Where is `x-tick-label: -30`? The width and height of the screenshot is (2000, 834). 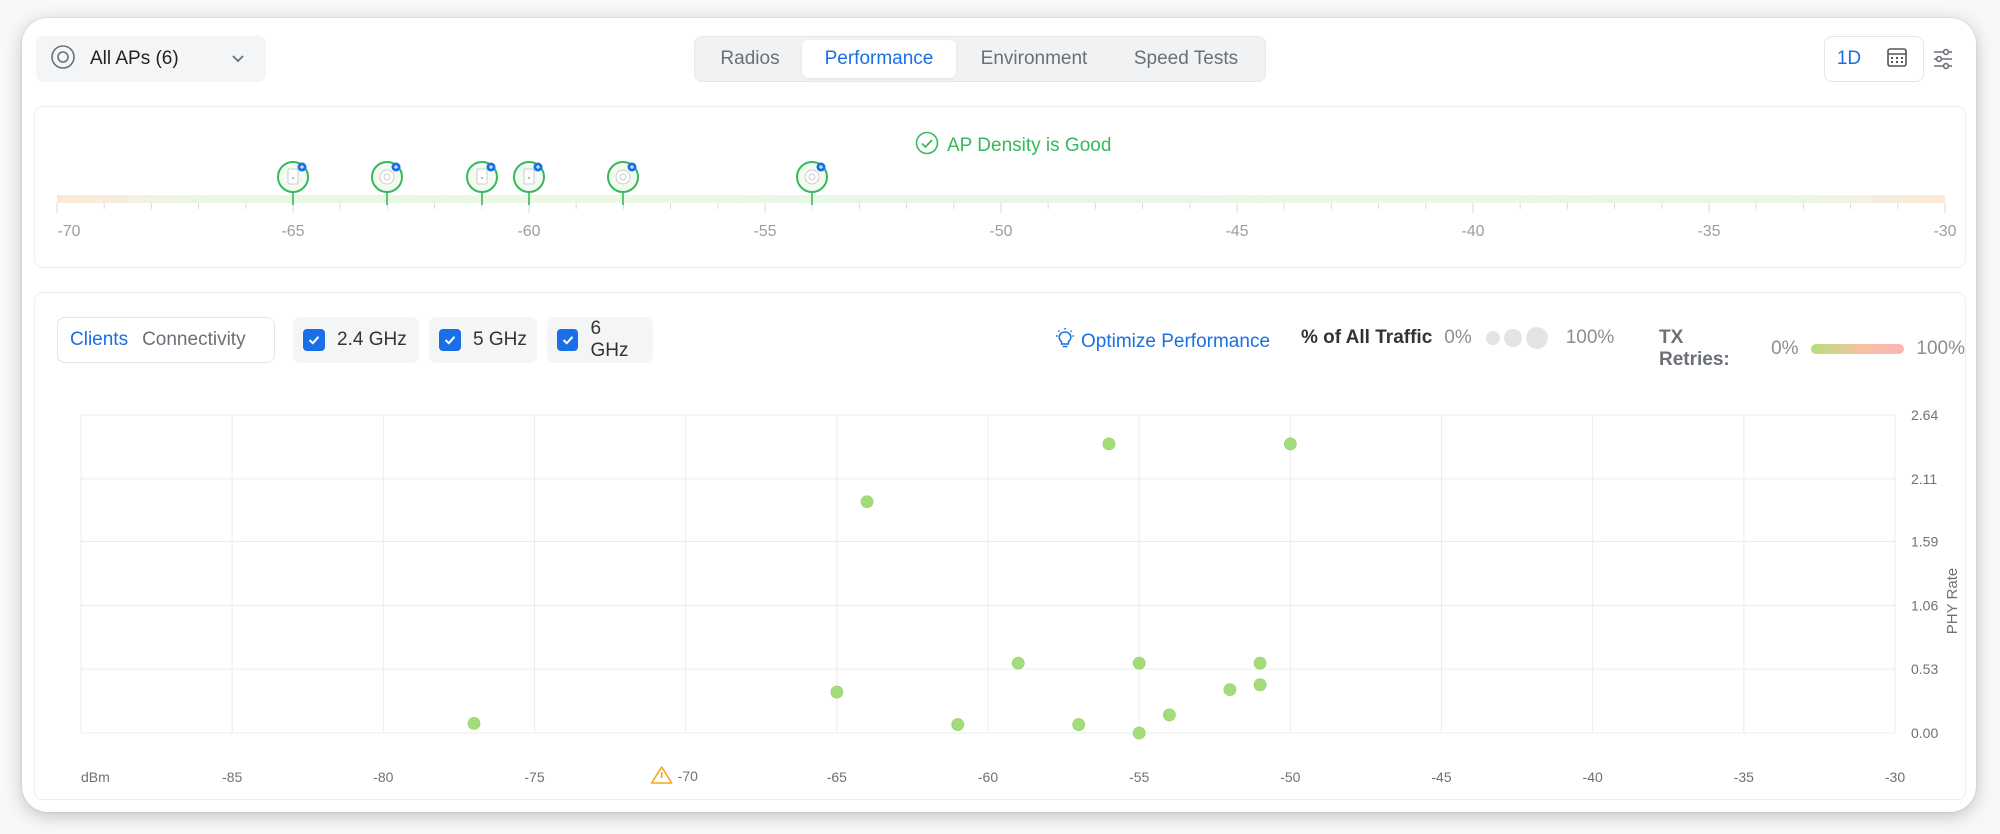 x-tick-label: -30 is located at coordinates (1895, 777).